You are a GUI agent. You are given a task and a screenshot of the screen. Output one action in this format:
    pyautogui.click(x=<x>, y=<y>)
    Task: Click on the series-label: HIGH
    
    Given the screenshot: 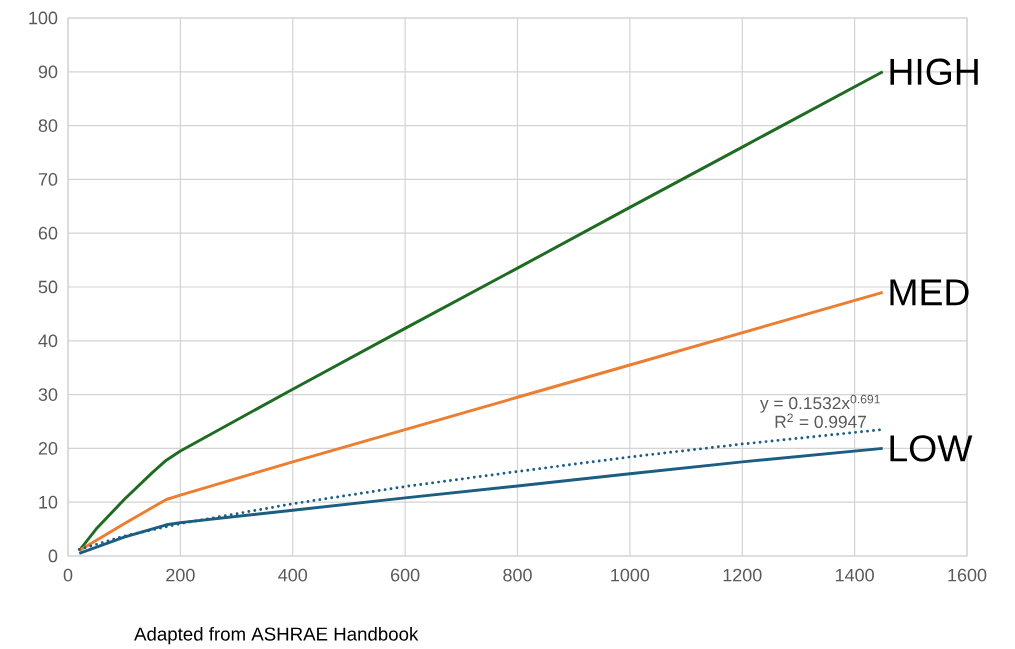 What is the action you would take?
    pyautogui.click(x=934, y=71)
    